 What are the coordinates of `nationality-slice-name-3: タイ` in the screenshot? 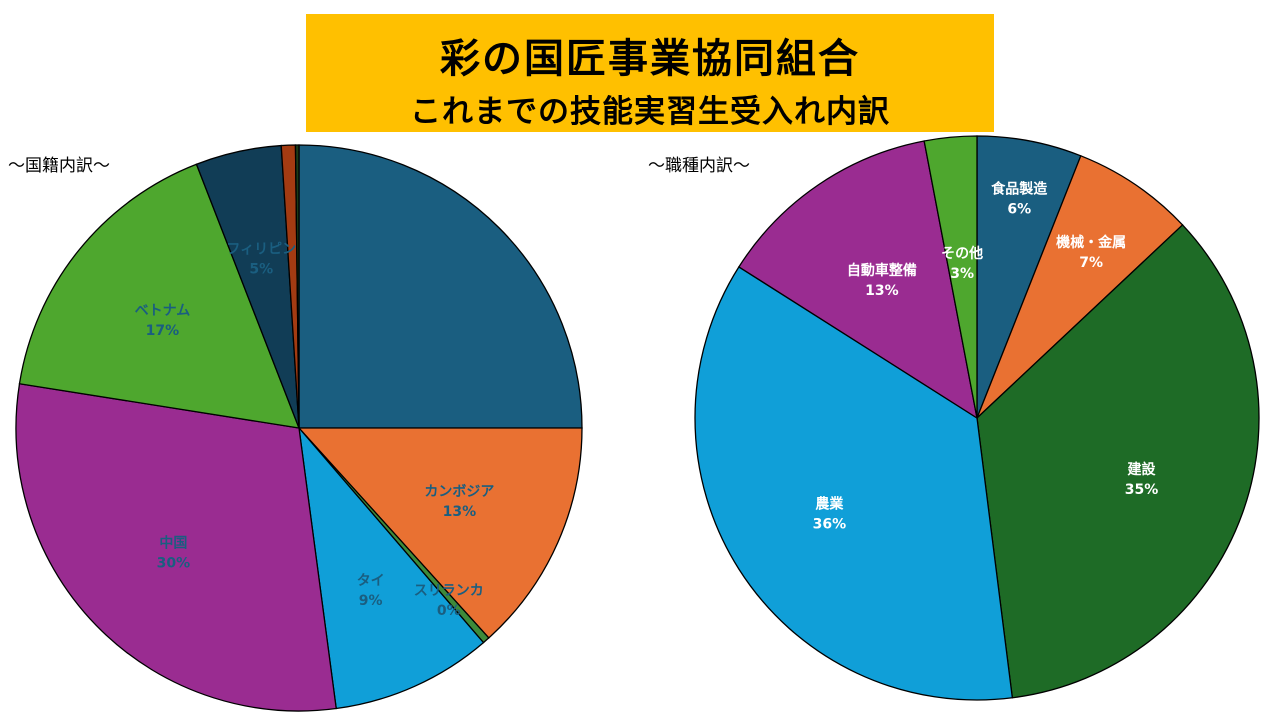 It's located at (371, 581).